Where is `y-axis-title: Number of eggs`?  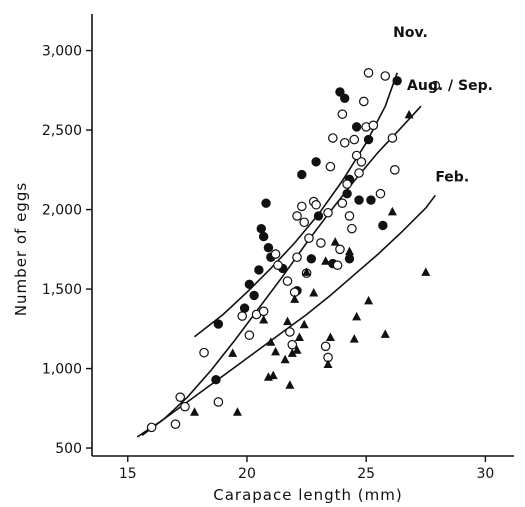
y-axis-title: Number of eggs is located at coordinates (21, 249).